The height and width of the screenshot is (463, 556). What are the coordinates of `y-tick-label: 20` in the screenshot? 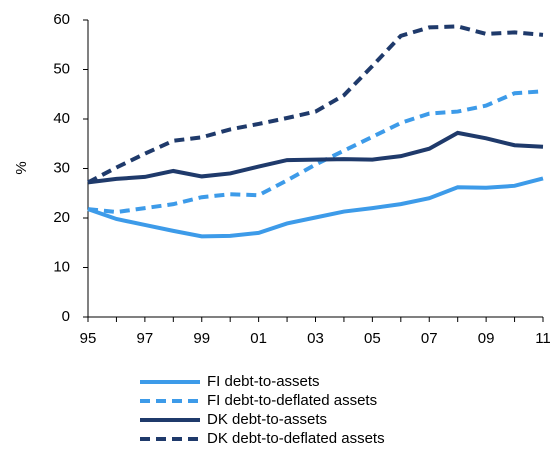 It's located at (61, 217).